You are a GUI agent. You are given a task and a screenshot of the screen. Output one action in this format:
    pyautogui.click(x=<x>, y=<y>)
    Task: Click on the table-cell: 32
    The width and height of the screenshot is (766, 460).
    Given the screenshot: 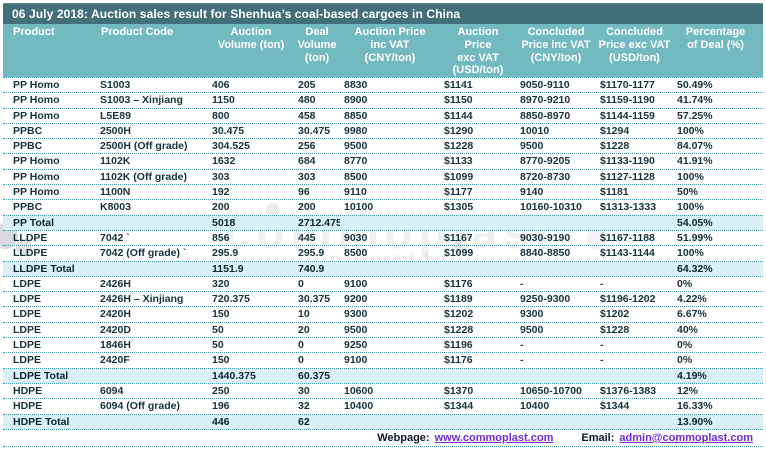 What is the action you would take?
    pyautogui.click(x=304, y=406)
    